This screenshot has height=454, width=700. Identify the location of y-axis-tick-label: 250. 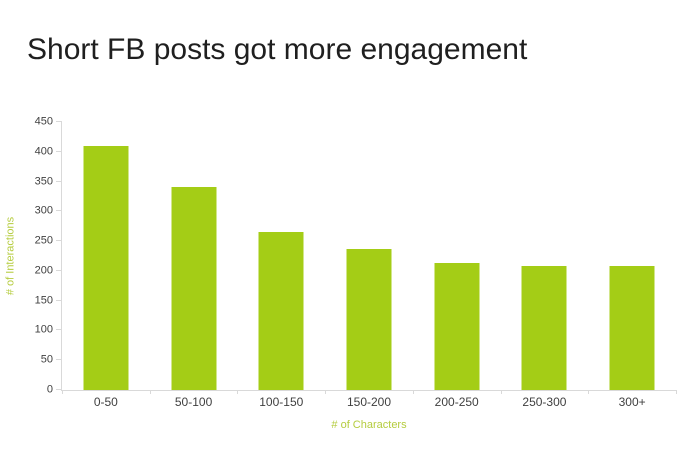
(43, 240).